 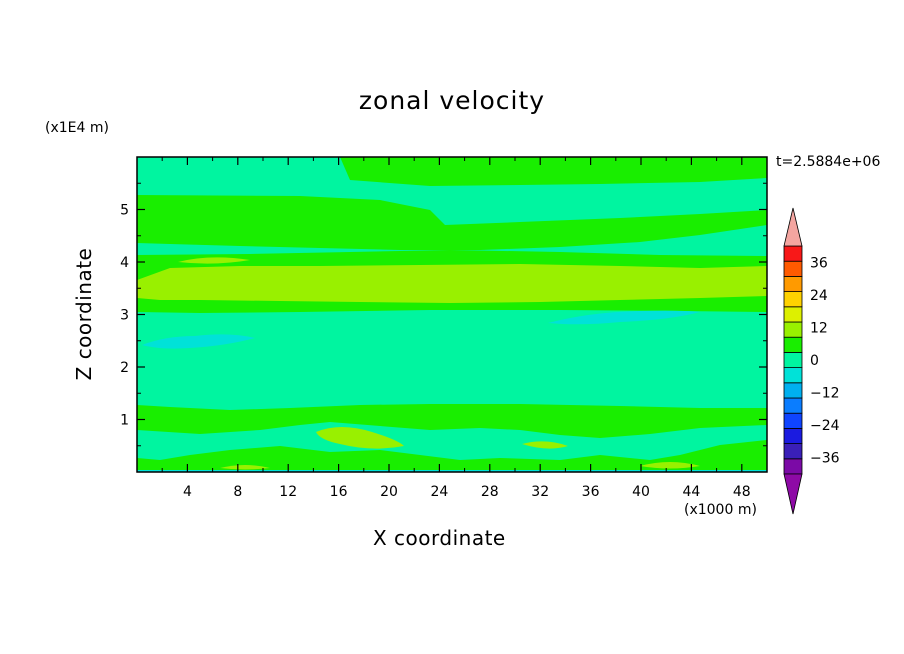 I want to click on x-axis-unit: (x1000 m), so click(x=720, y=510).